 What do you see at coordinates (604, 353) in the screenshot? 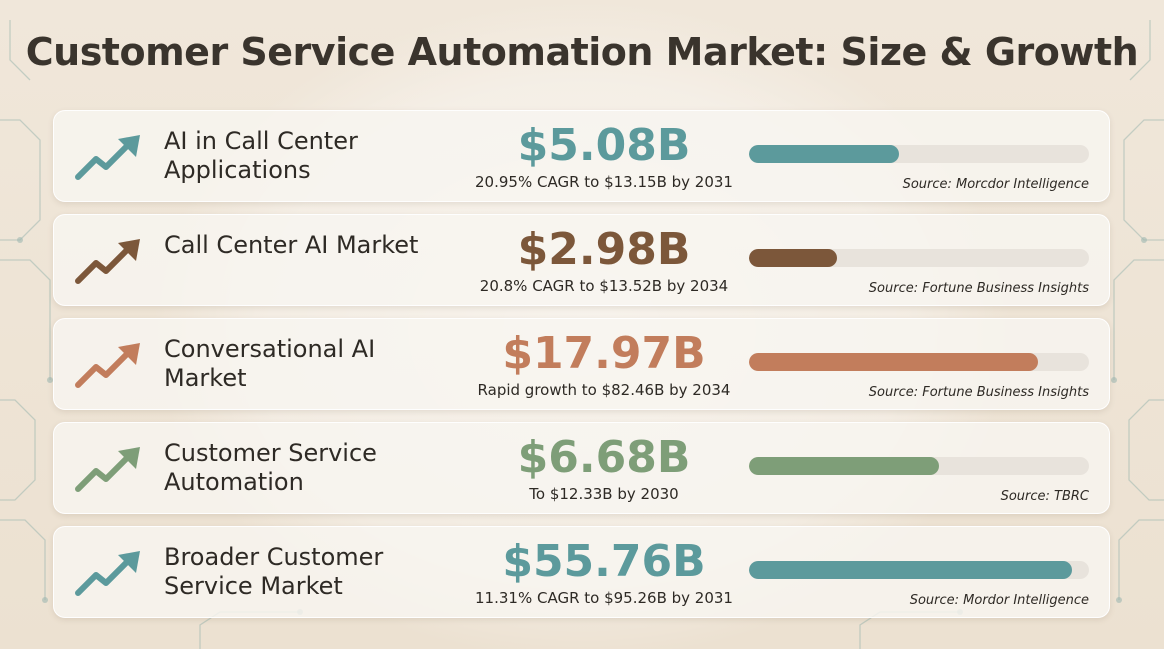
I see `market-value-label: $17.97B` at bounding box center [604, 353].